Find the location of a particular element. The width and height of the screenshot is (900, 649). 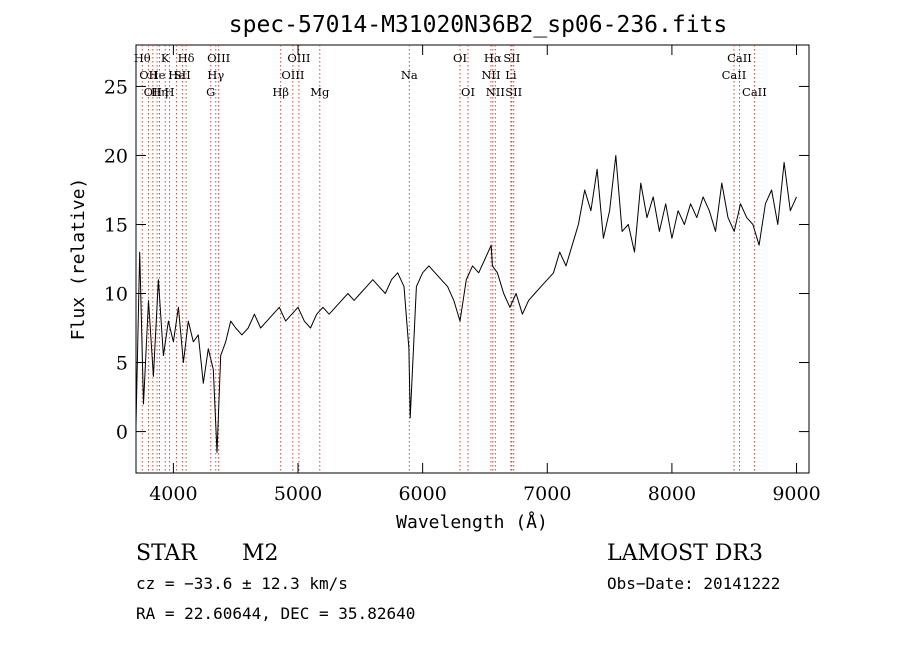

line-marker-label-25: SII is located at coordinates (513, 92).